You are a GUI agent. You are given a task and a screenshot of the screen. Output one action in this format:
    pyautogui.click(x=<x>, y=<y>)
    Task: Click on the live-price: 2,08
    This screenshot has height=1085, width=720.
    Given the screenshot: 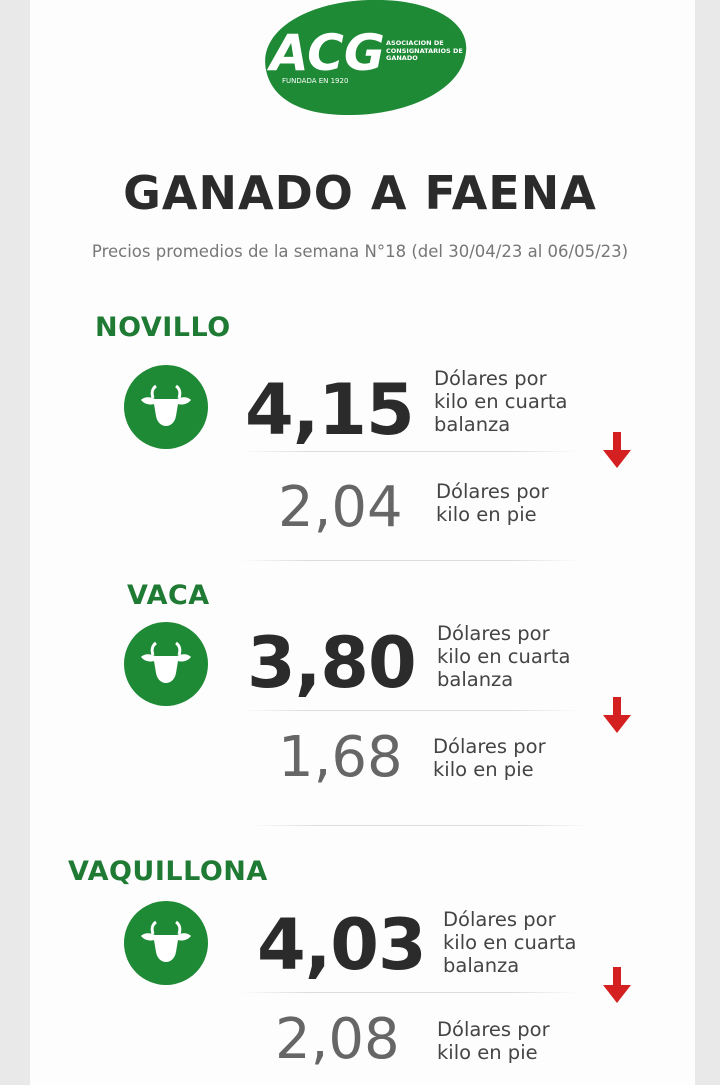 What is the action you would take?
    pyautogui.click(x=337, y=1039)
    